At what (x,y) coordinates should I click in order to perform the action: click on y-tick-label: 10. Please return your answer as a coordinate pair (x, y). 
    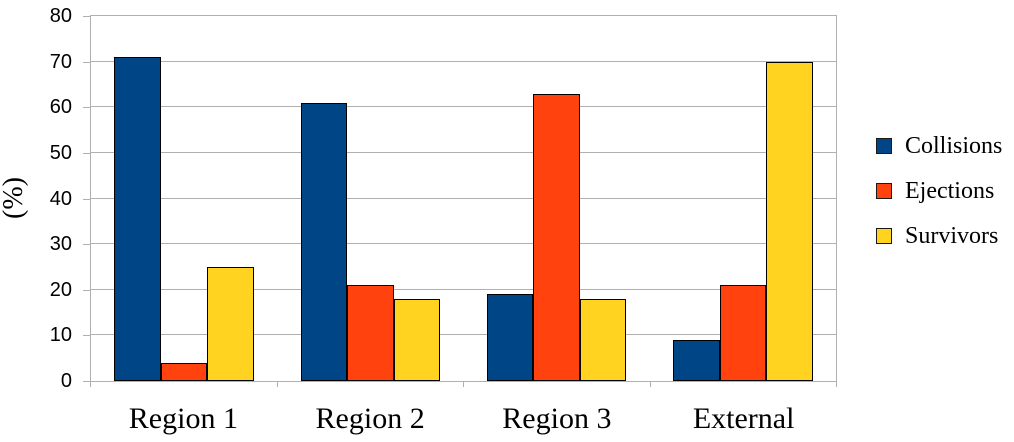
    Looking at the image, I should click on (60, 335).